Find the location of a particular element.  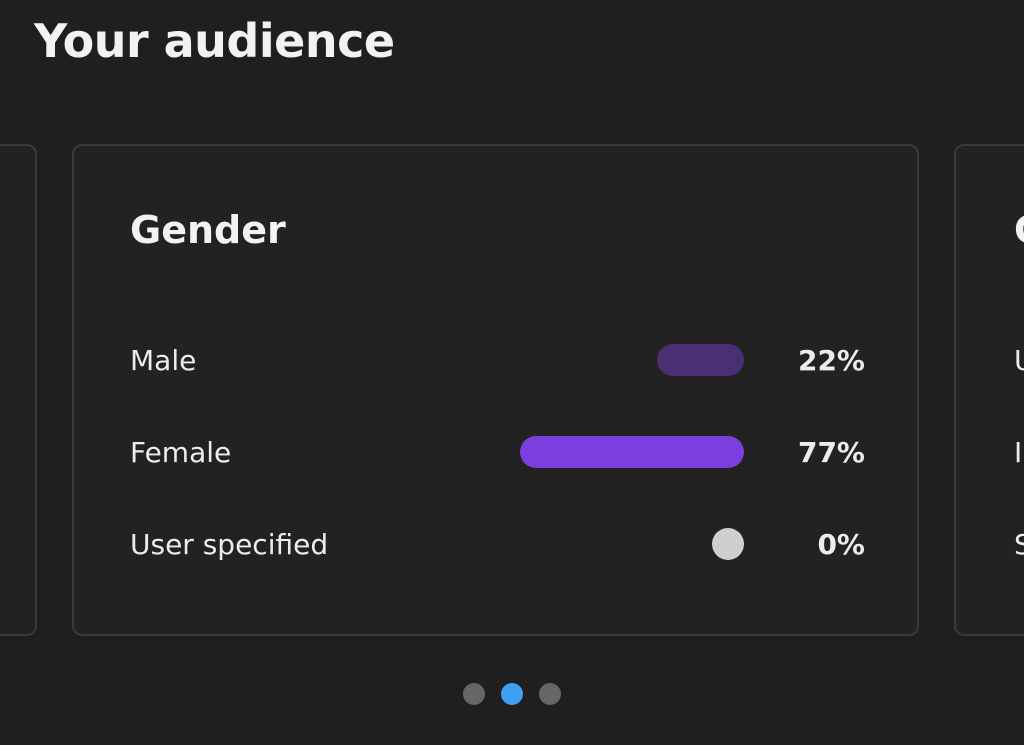

gender-card-title: Gender is located at coordinates (208, 230).